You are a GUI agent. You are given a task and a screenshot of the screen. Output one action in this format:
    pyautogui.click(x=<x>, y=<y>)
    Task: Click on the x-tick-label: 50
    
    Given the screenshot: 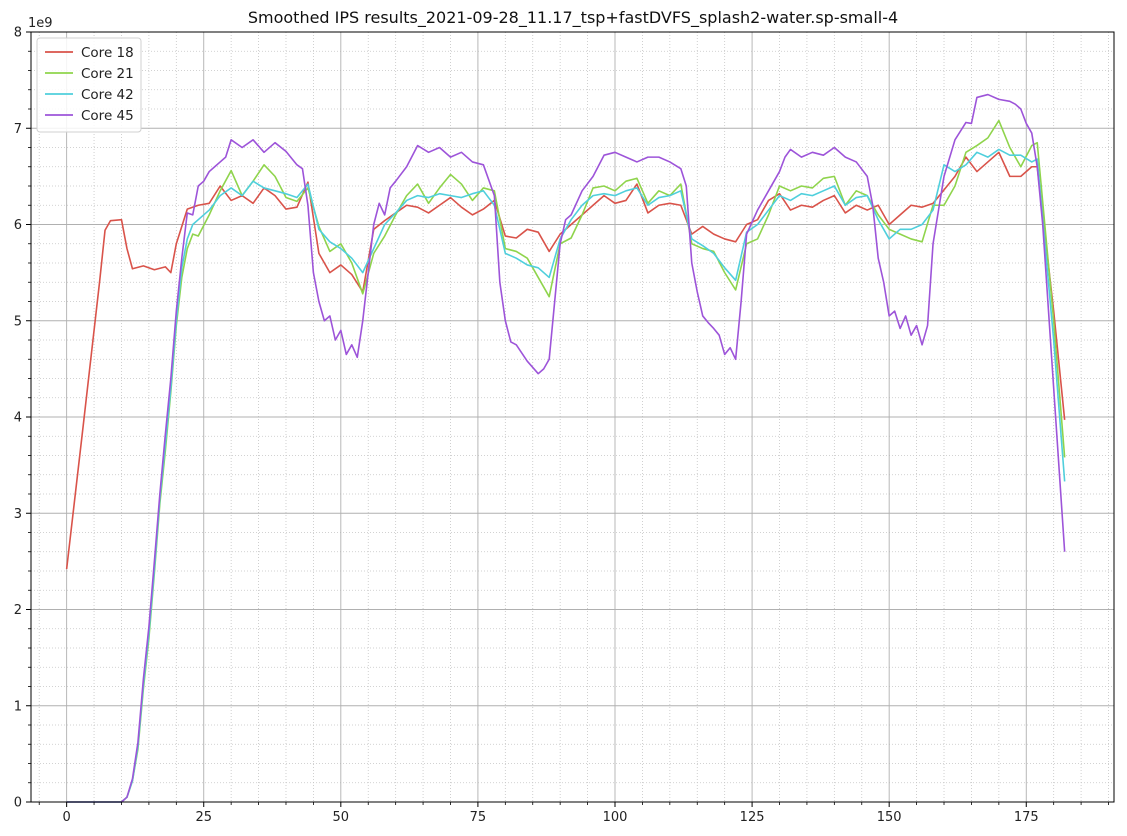 What is the action you would take?
    pyautogui.click(x=341, y=817)
    